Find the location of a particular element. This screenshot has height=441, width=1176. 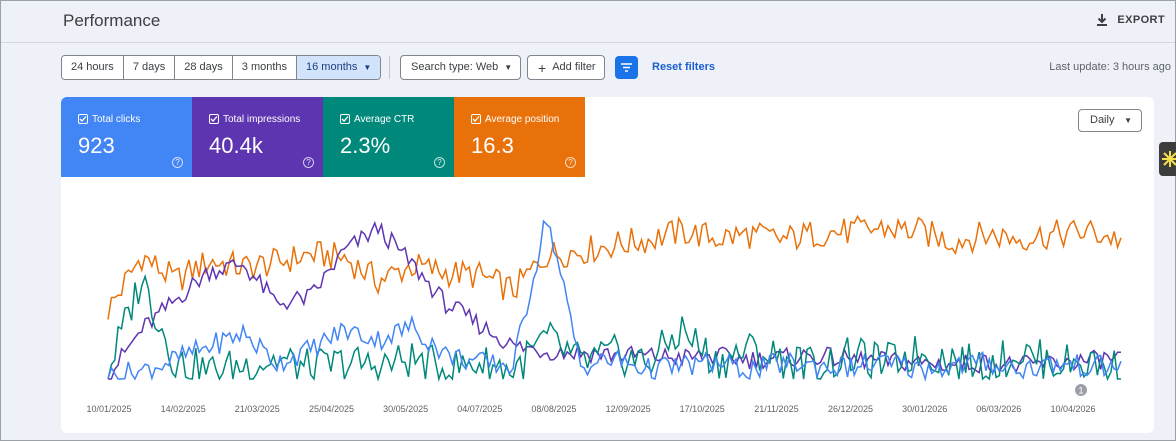

toolbar-divider is located at coordinates (389, 67).